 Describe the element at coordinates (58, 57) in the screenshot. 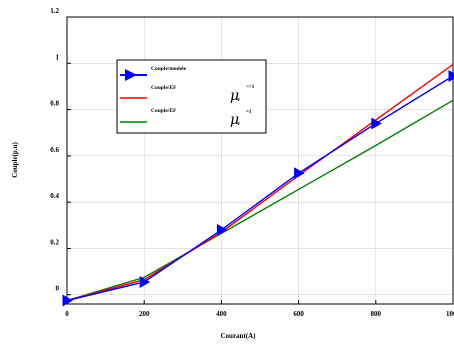

I see `y-tick-label: 1` at that location.